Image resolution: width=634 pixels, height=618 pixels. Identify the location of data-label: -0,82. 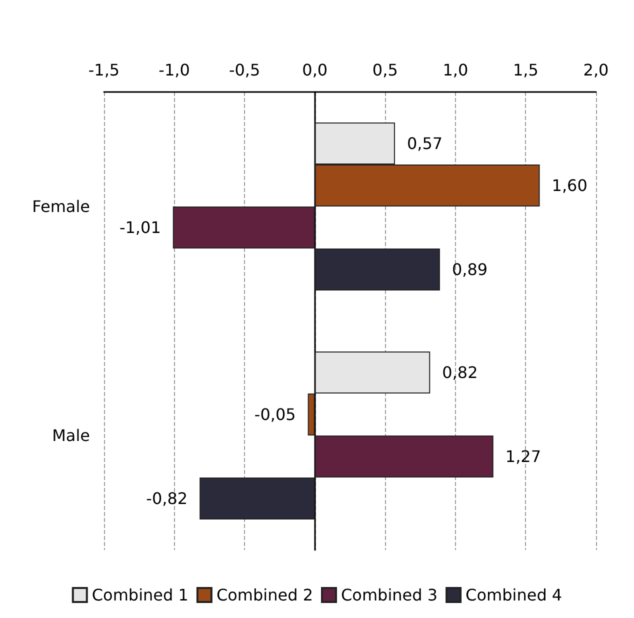
(167, 498).